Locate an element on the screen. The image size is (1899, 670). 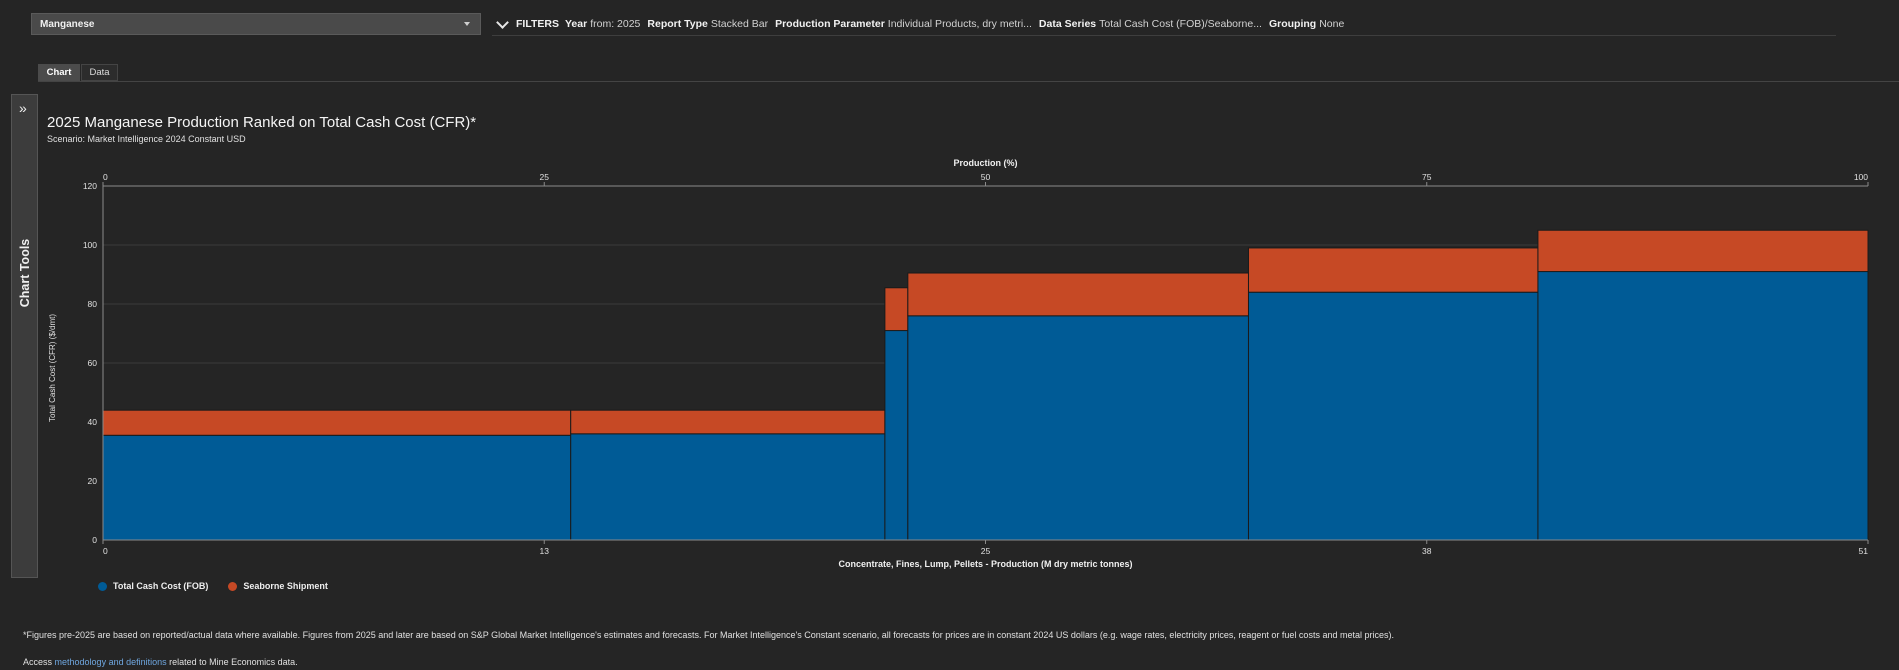
tab-data: Data is located at coordinates (99, 72).